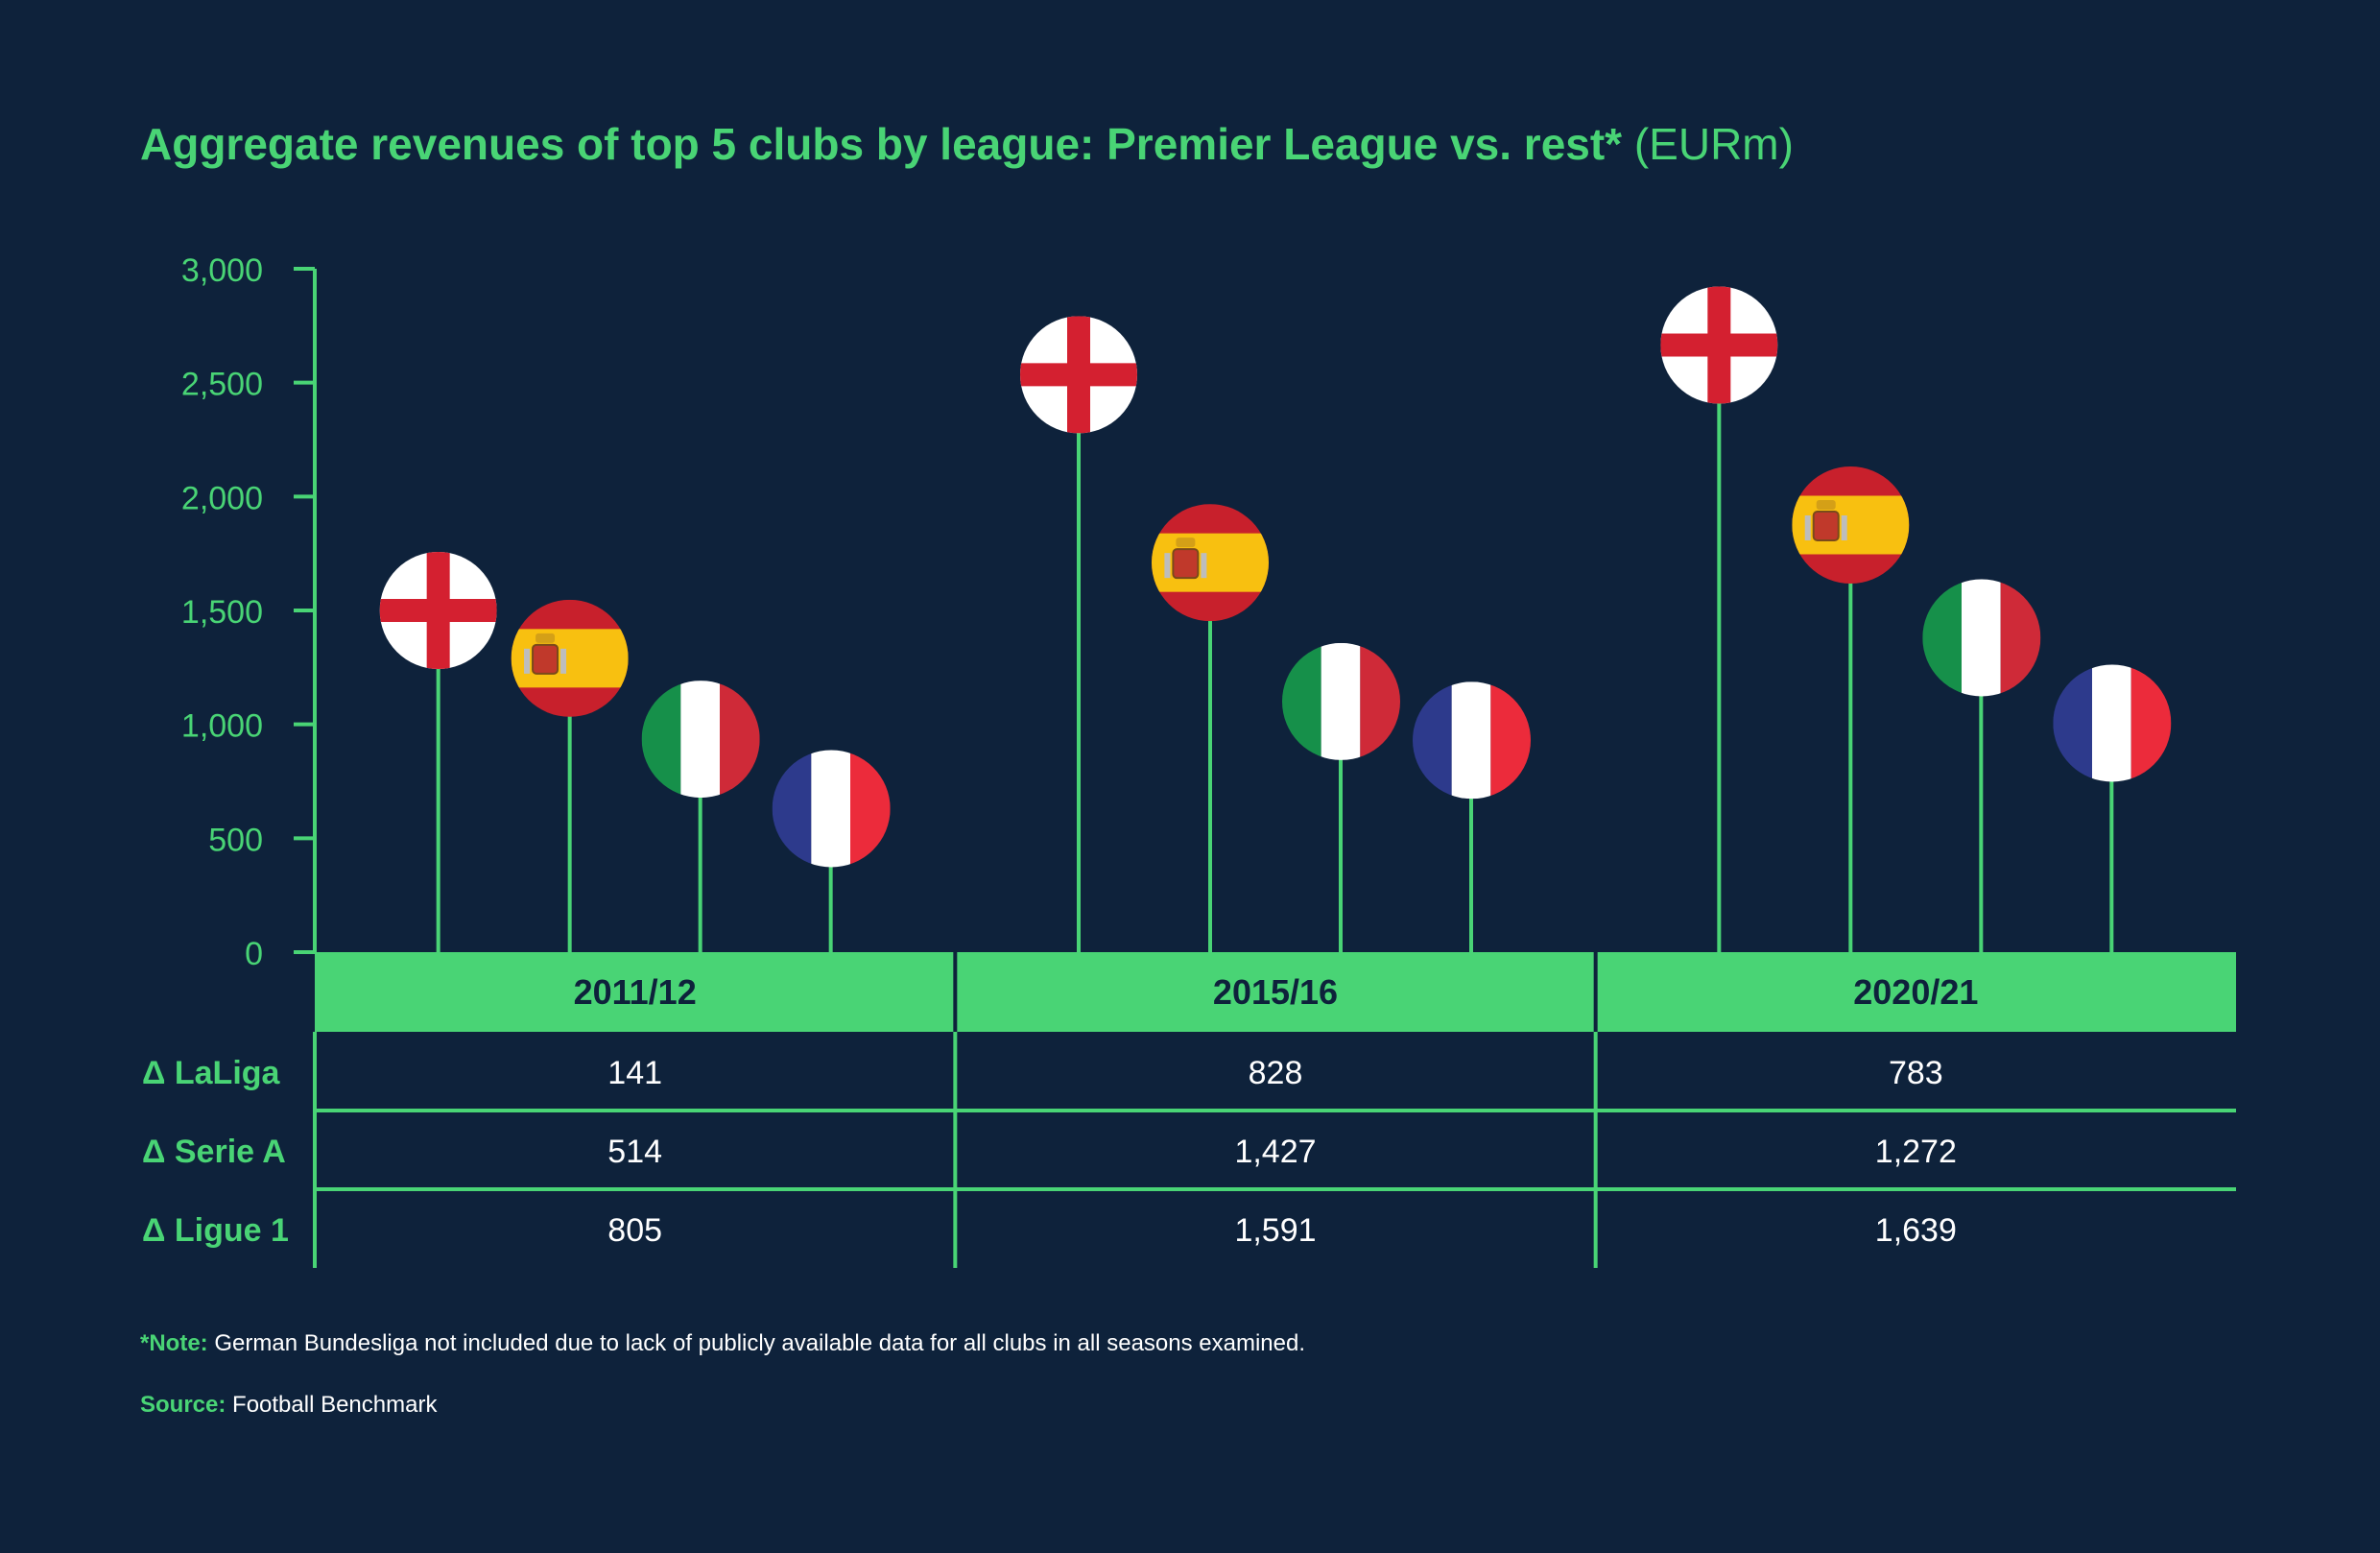  What do you see at coordinates (332, 1405) in the screenshot?
I see `source-text: Football Benchmark` at bounding box center [332, 1405].